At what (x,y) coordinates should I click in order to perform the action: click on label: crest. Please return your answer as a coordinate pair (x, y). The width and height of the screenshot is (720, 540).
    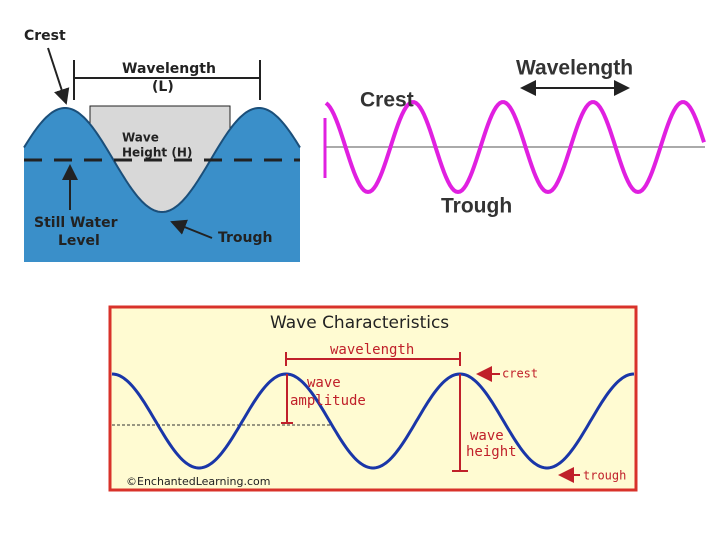
    Looking at the image, I should click on (520, 374).